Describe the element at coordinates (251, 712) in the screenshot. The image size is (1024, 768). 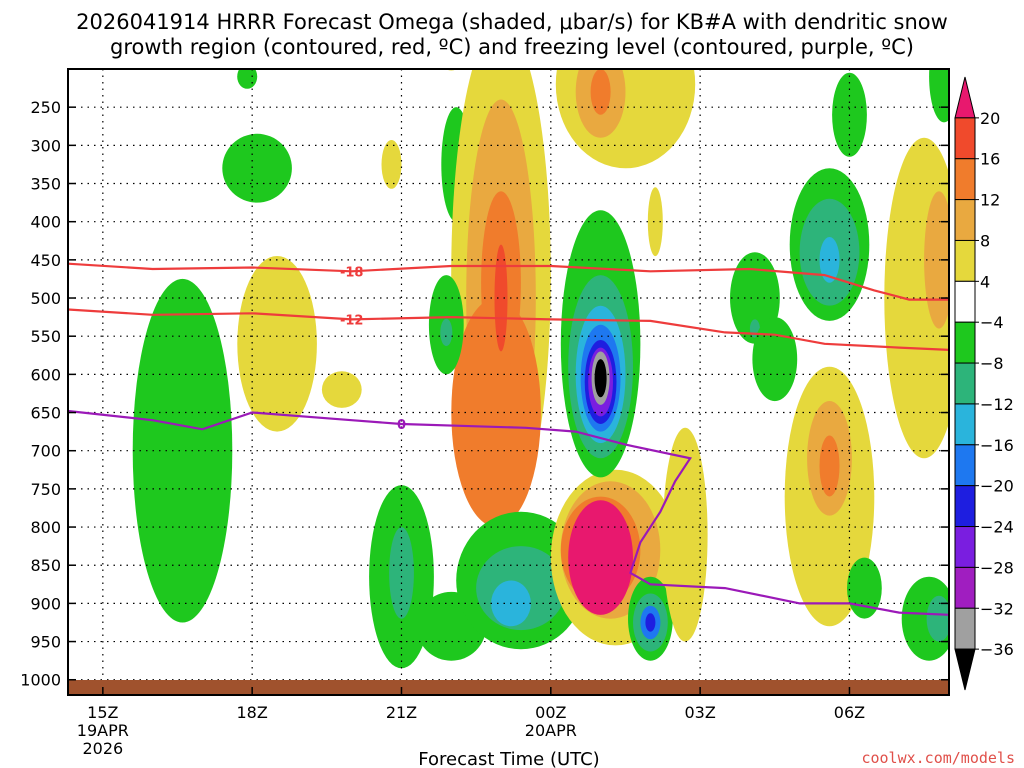
I see `x-tick-label-18Z: 18Z` at that location.